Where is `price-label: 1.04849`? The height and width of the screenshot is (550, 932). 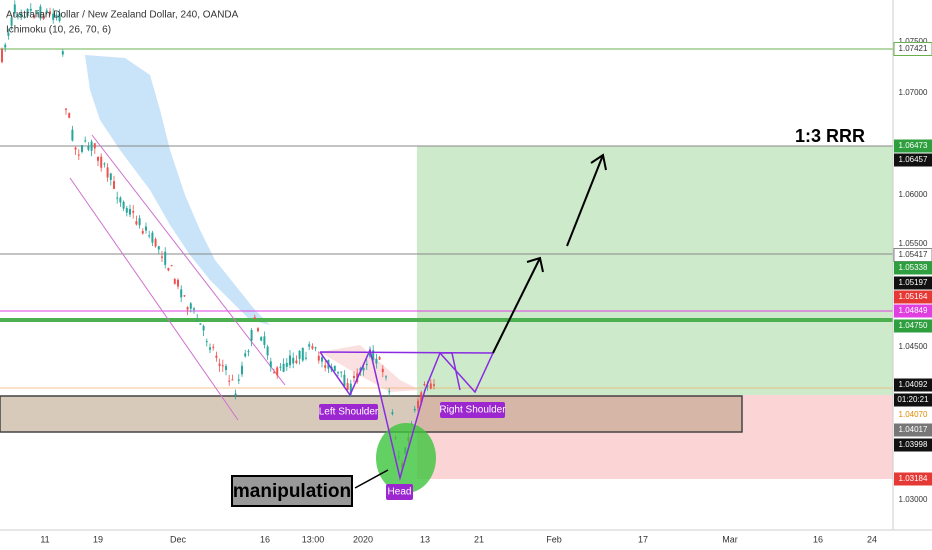
price-label: 1.04849 is located at coordinates (913, 310).